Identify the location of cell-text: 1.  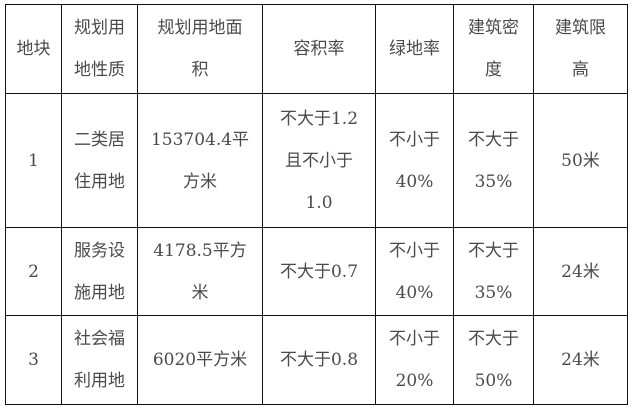
(33, 160).